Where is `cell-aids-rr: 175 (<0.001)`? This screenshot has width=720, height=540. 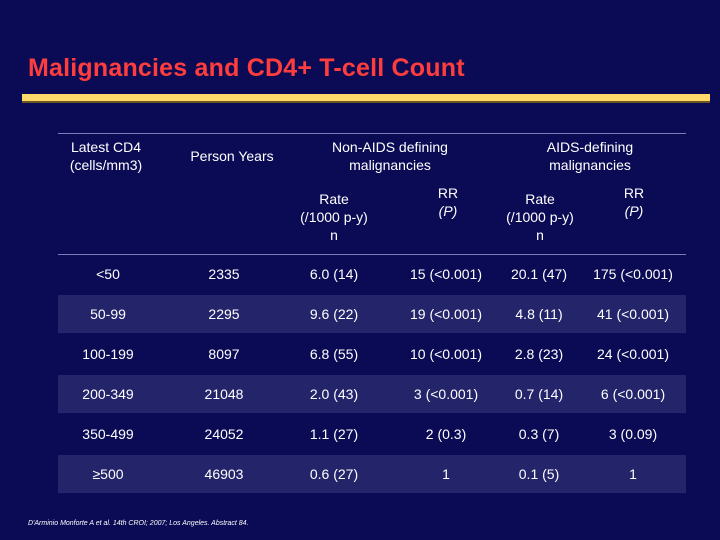
cell-aids-rr: 175 (<0.001) is located at coordinates (633, 274).